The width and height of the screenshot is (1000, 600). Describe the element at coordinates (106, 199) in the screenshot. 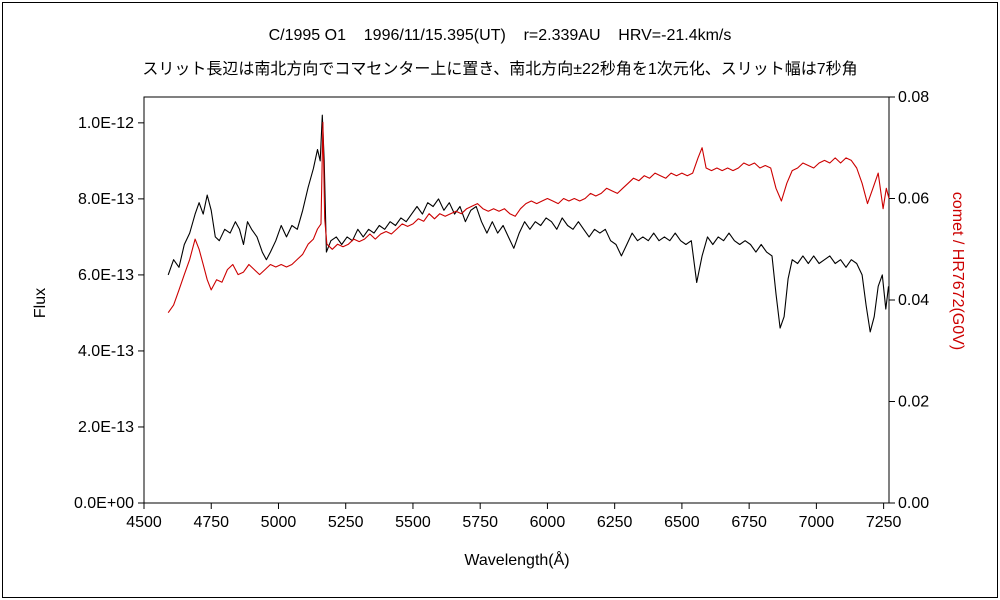

I see `y-left-tick-label: 8.0E-13` at that location.